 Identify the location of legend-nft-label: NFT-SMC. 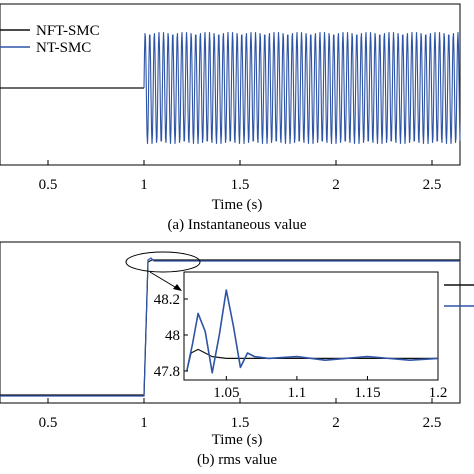
(68, 31).